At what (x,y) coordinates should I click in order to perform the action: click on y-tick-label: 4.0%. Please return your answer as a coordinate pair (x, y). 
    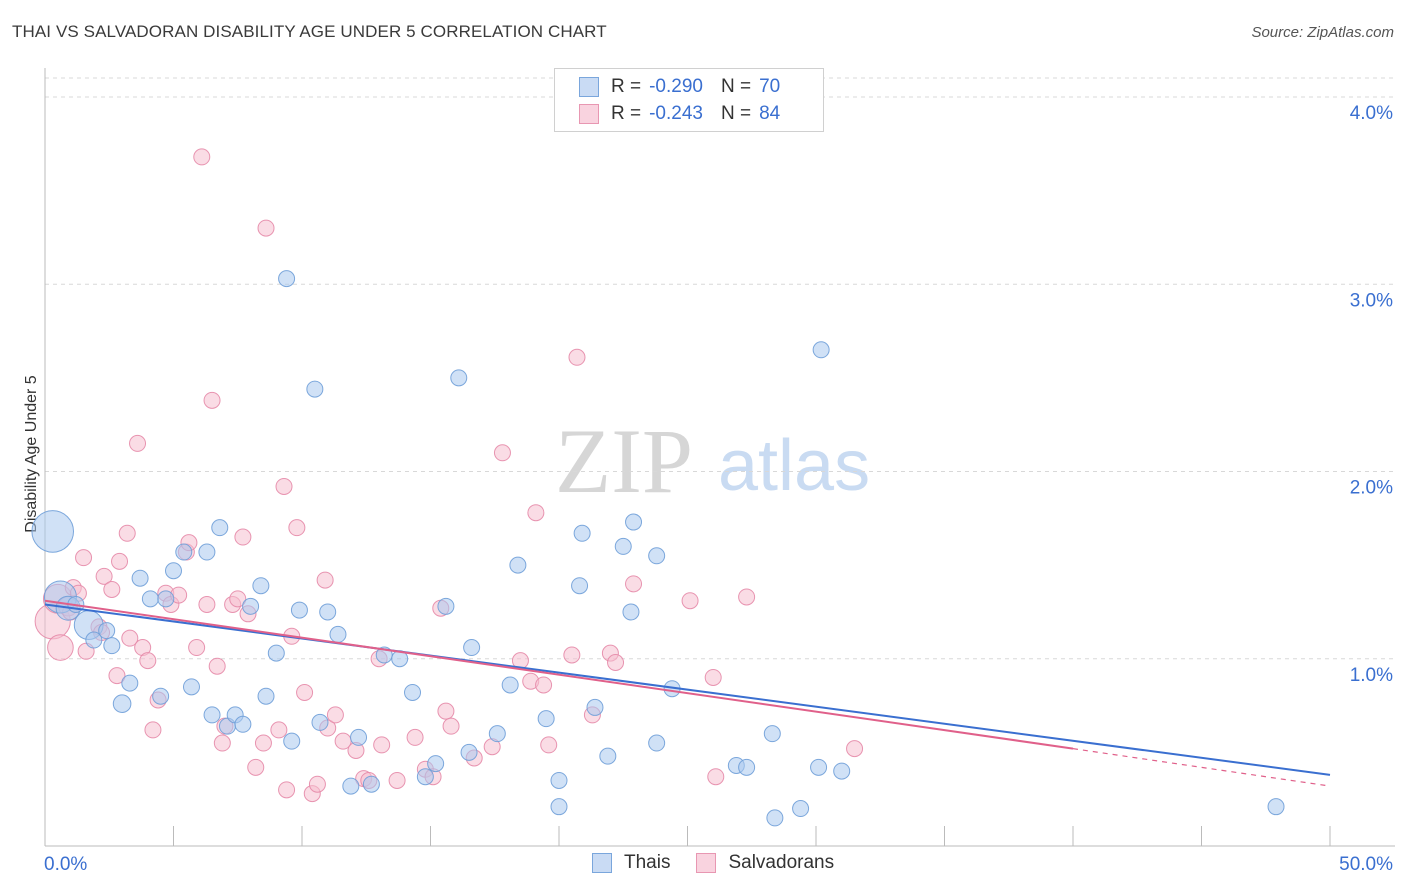
    Looking at the image, I should click on (1371, 113).